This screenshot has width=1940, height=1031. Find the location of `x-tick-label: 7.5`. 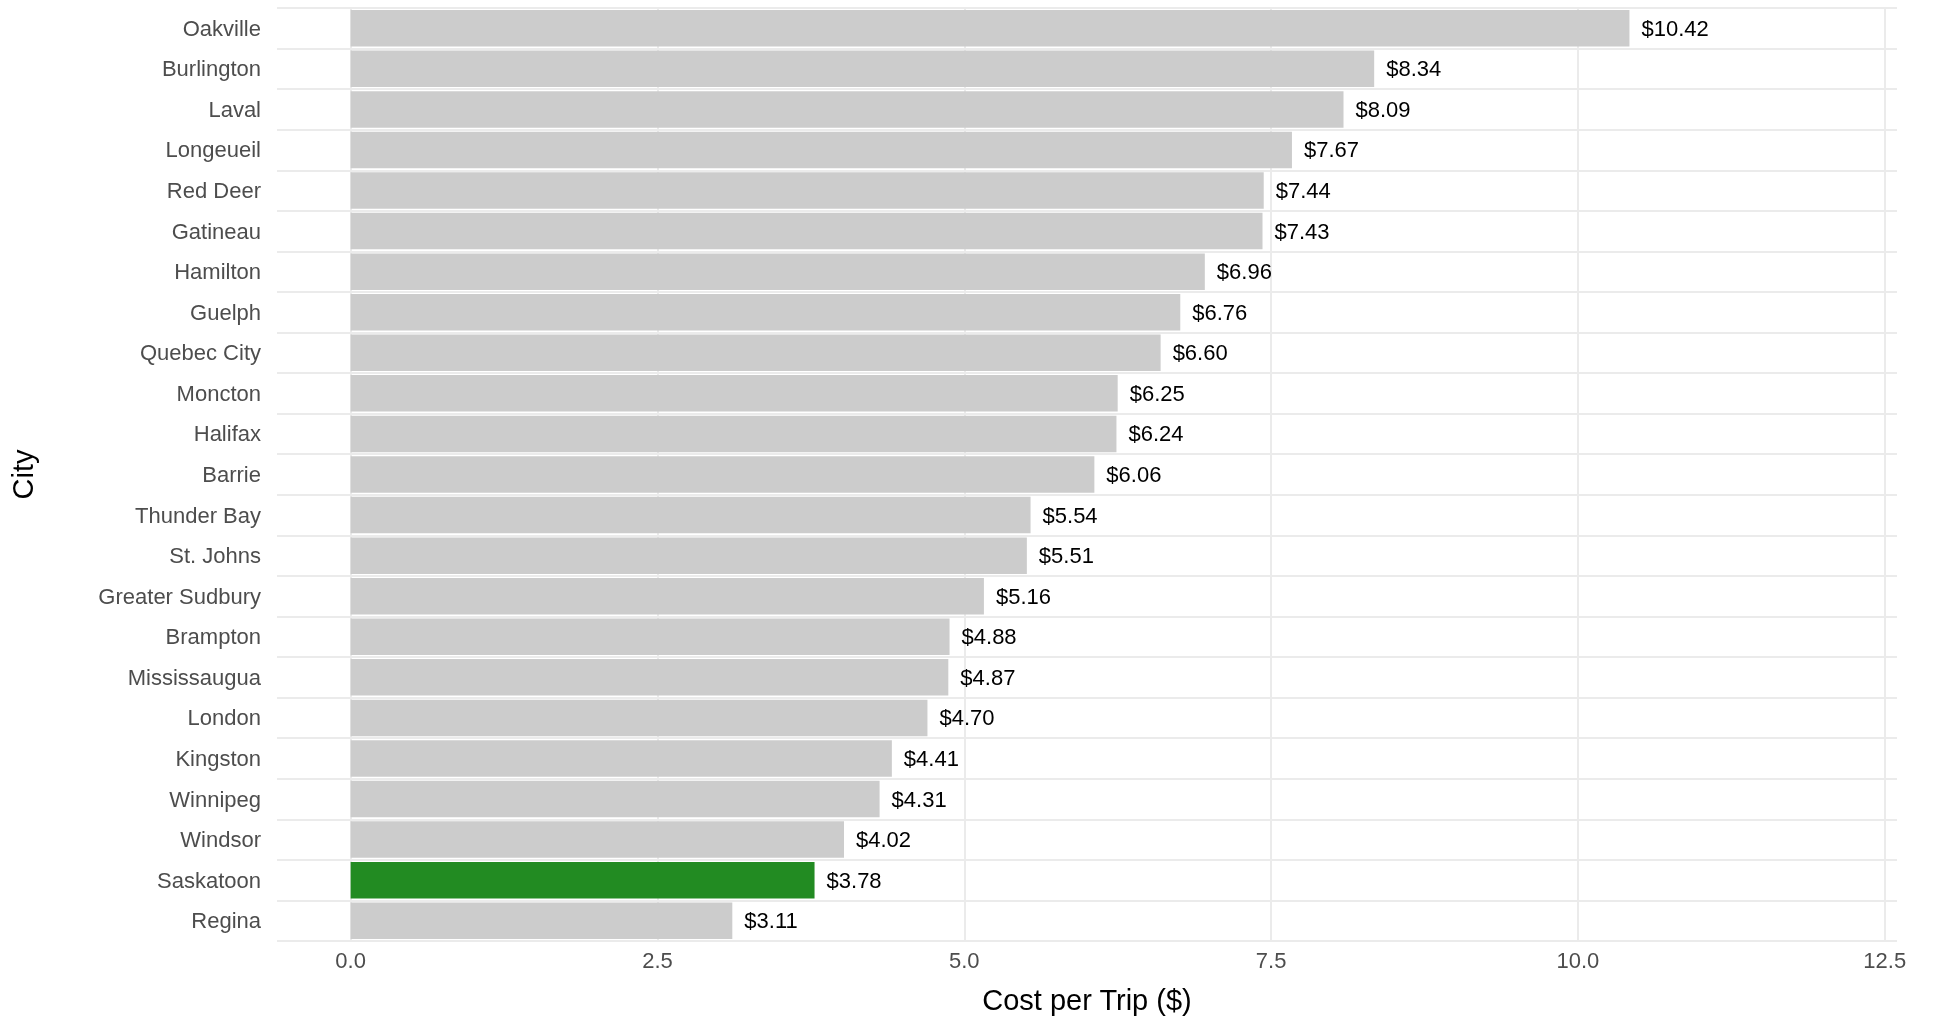

x-tick-label: 7.5 is located at coordinates (1271, 960).